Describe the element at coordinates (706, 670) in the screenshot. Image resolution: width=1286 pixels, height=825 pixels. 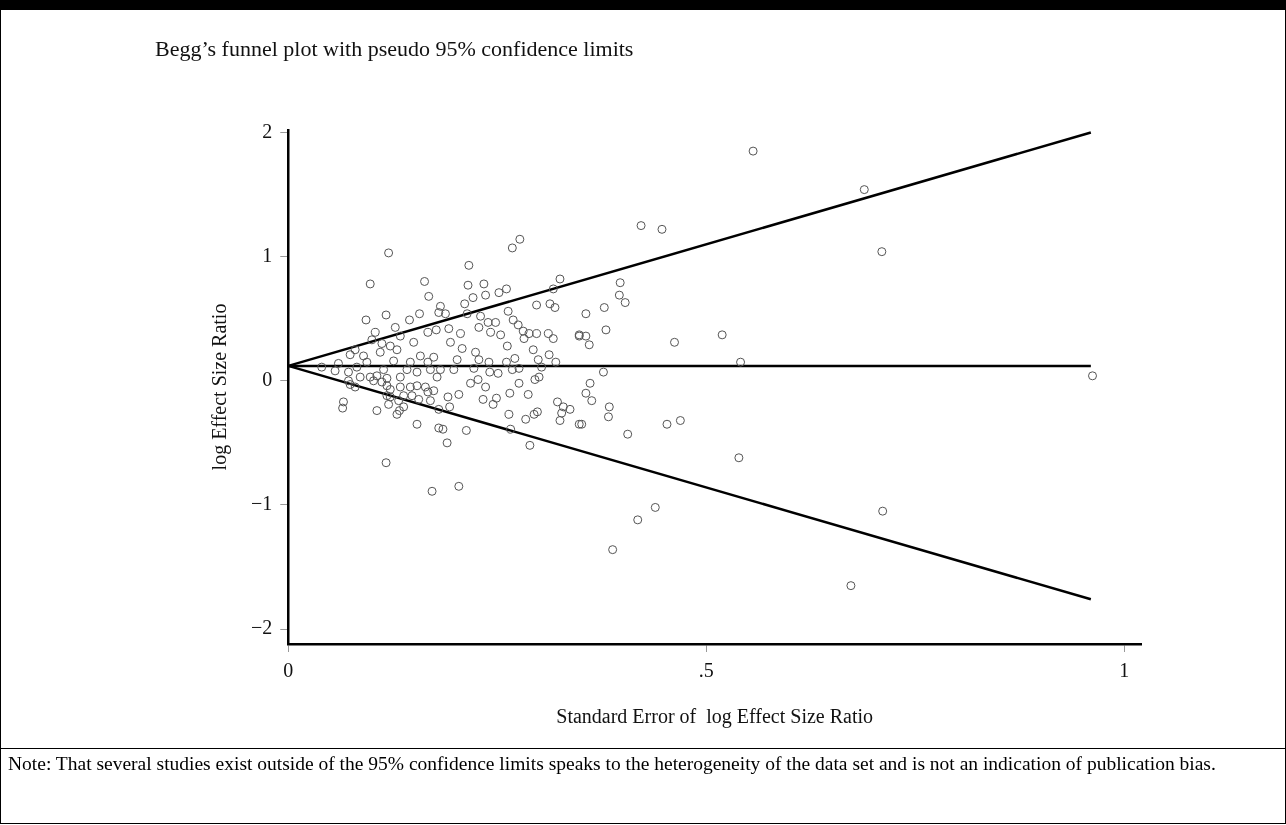
I see `x-tick-label: .5` at that location.